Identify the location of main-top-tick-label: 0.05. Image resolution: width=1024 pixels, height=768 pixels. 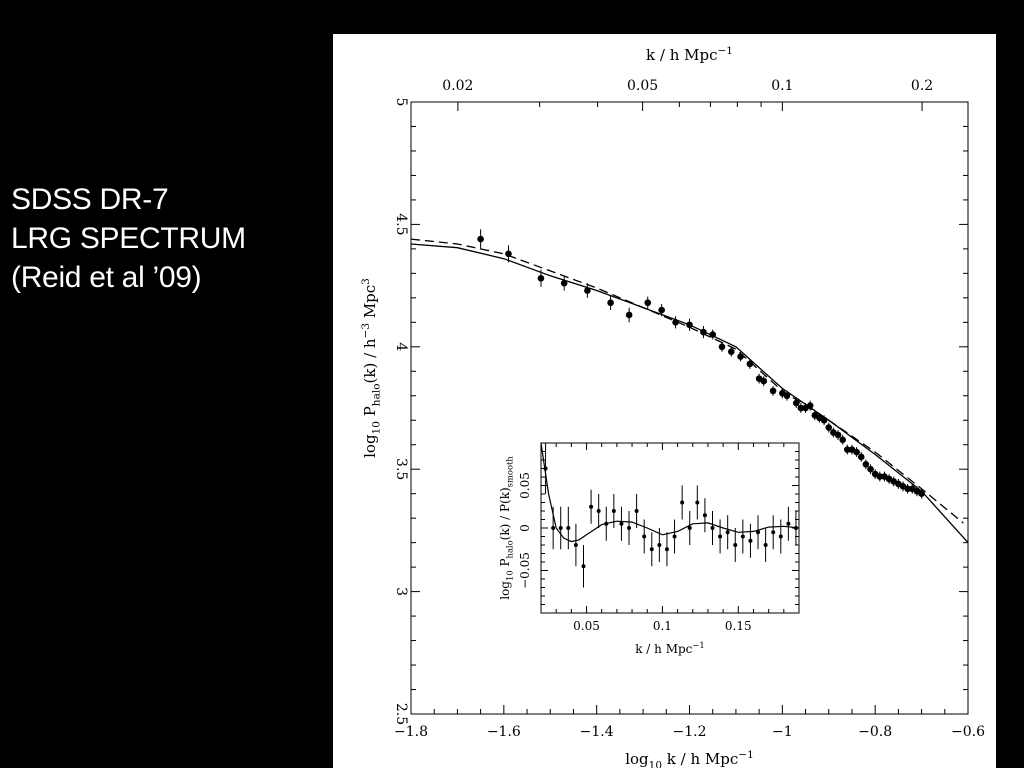
(642, 86).